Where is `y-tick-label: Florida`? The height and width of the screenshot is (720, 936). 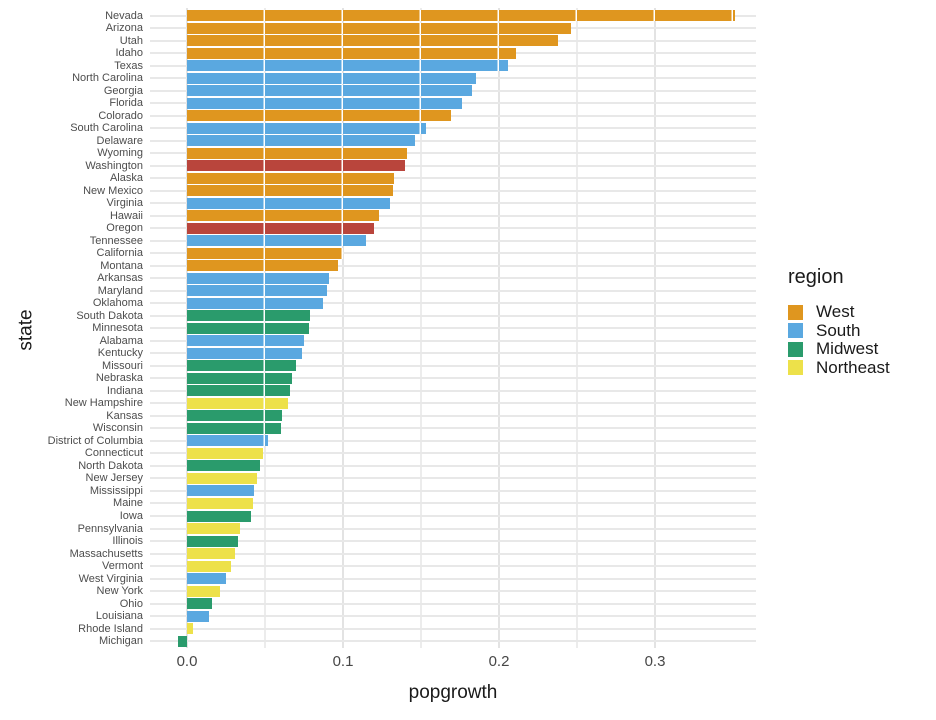 y-tick-label: Florida is located at coordinates (126, 103).